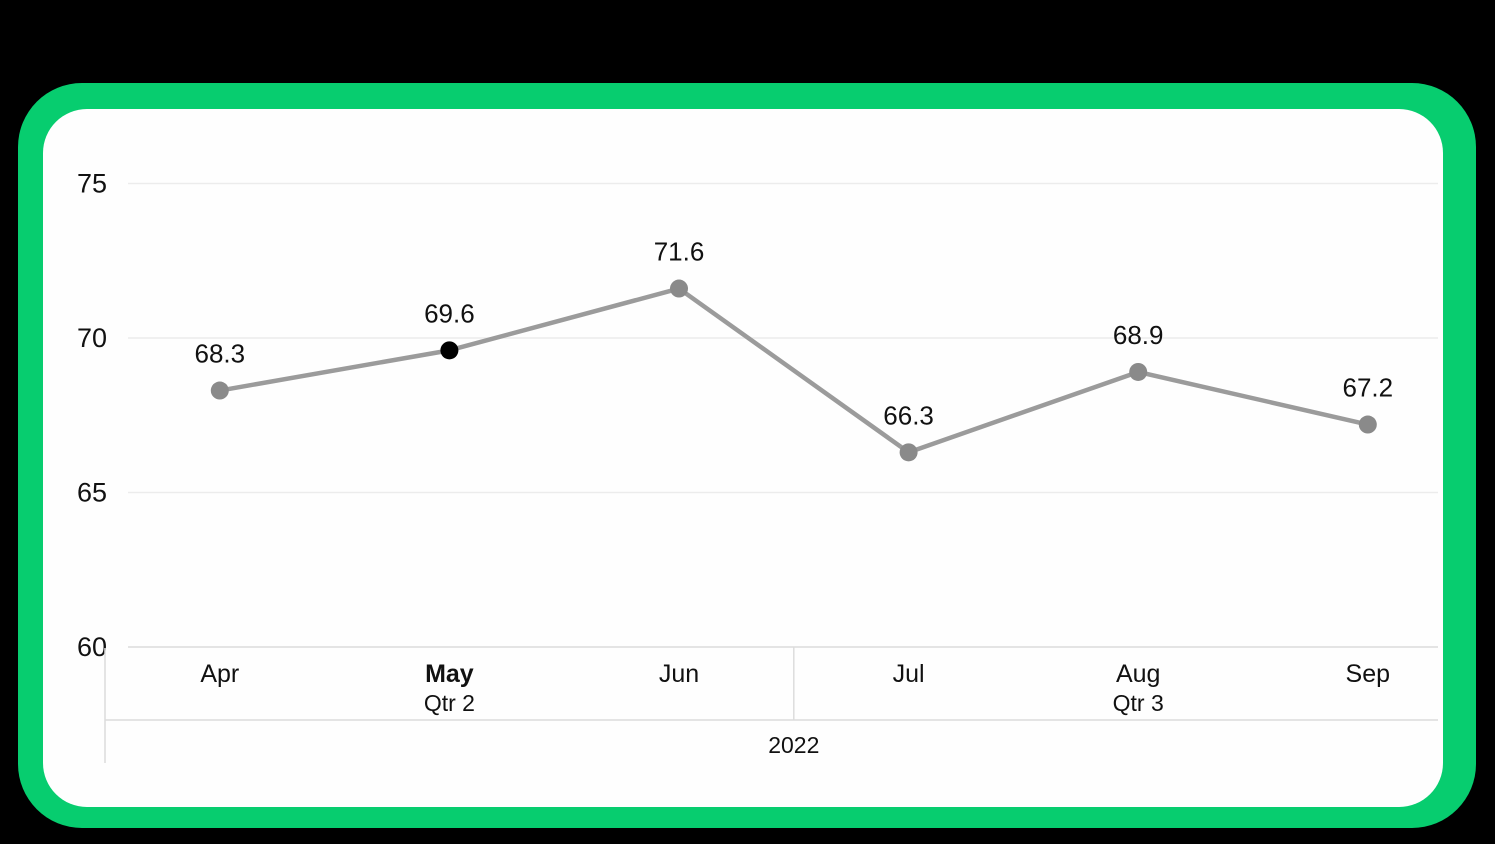 The width and height of the screenshot is (1495, 844). Describe the element at coordinates (449, 350) in the screenshot. I see `data-point-may-selected` at that location.